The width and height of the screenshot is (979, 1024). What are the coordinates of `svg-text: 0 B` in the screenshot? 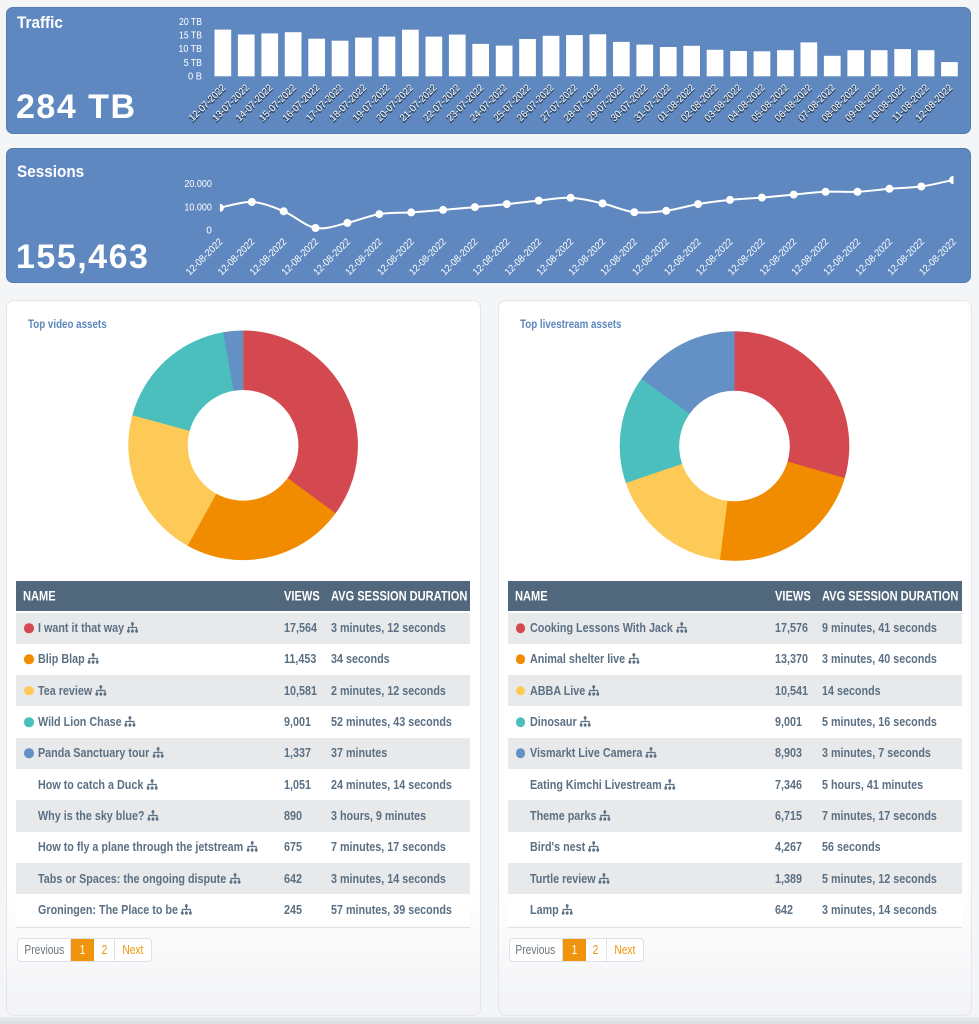 It's located at (195, 76).